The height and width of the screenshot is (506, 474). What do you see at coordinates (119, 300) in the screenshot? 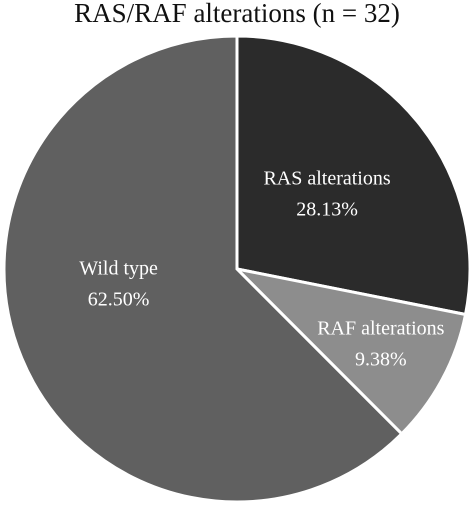
I see `slice-value-label: 62.50%` at bounding box center [119, 300].